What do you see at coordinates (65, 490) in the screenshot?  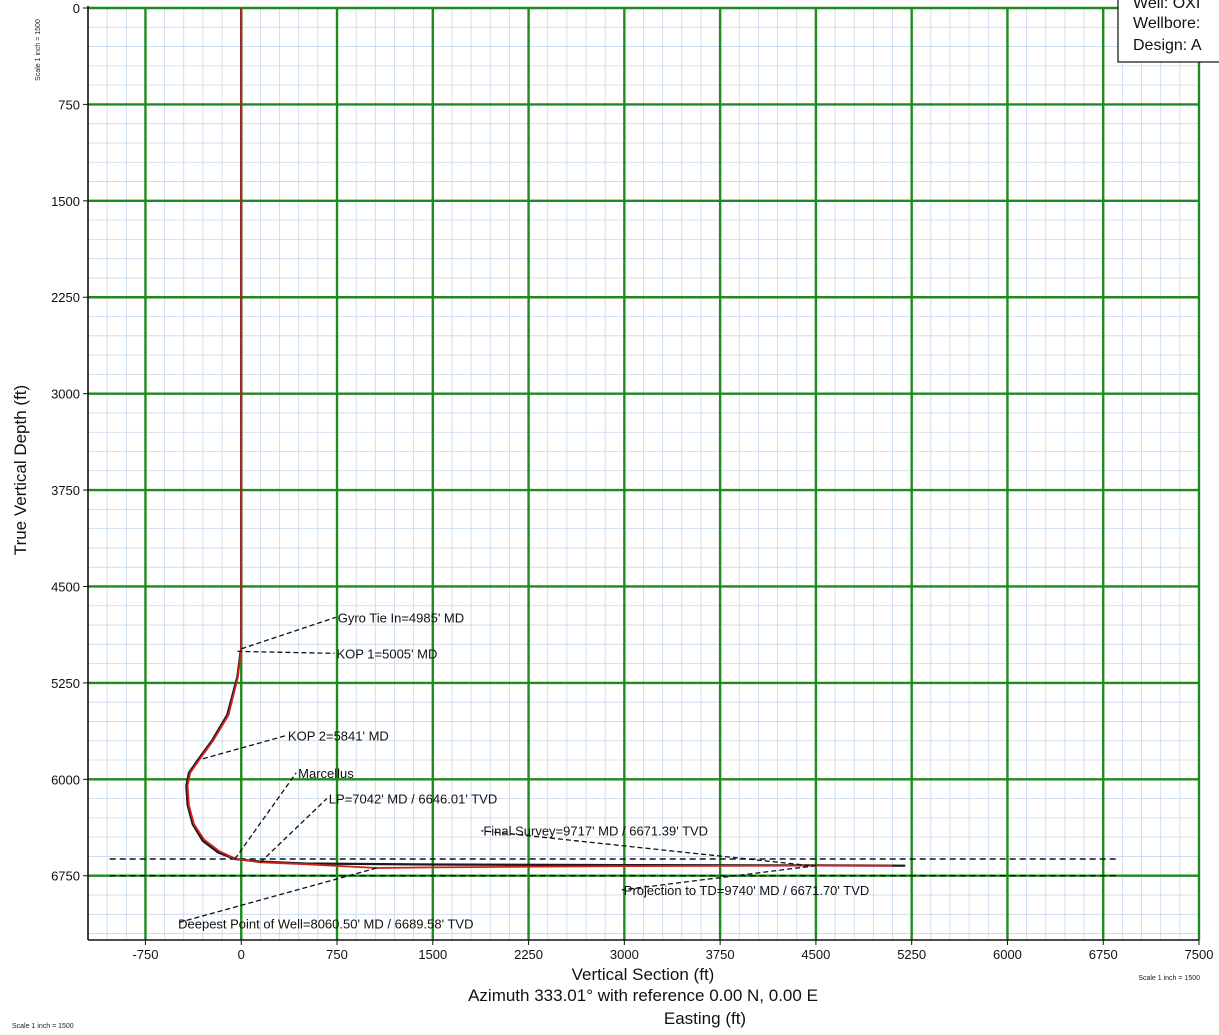 I see `y-tick-label: 3750` at bounding box center [65, 490].